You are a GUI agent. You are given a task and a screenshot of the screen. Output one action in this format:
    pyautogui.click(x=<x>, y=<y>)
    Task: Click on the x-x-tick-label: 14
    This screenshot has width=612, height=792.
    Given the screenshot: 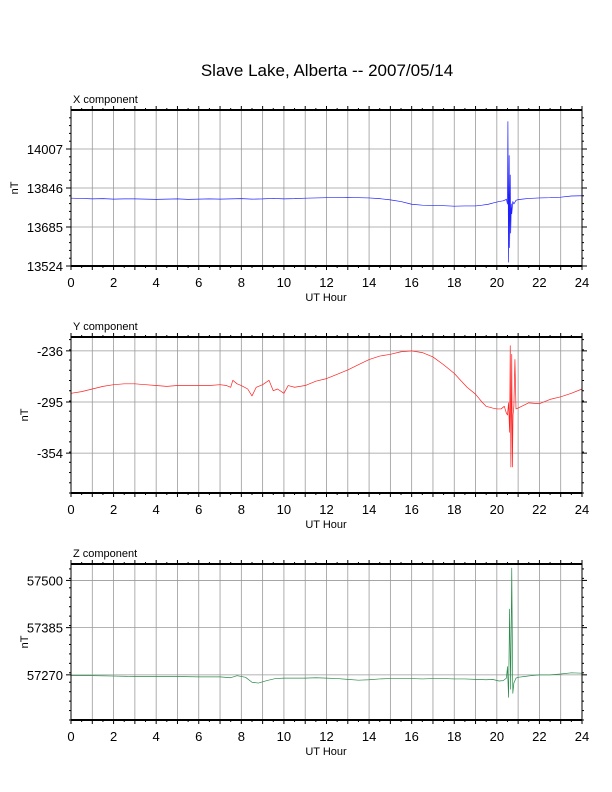 What is the action you would take?
    pyautogui.click(x=369, y=282)
    